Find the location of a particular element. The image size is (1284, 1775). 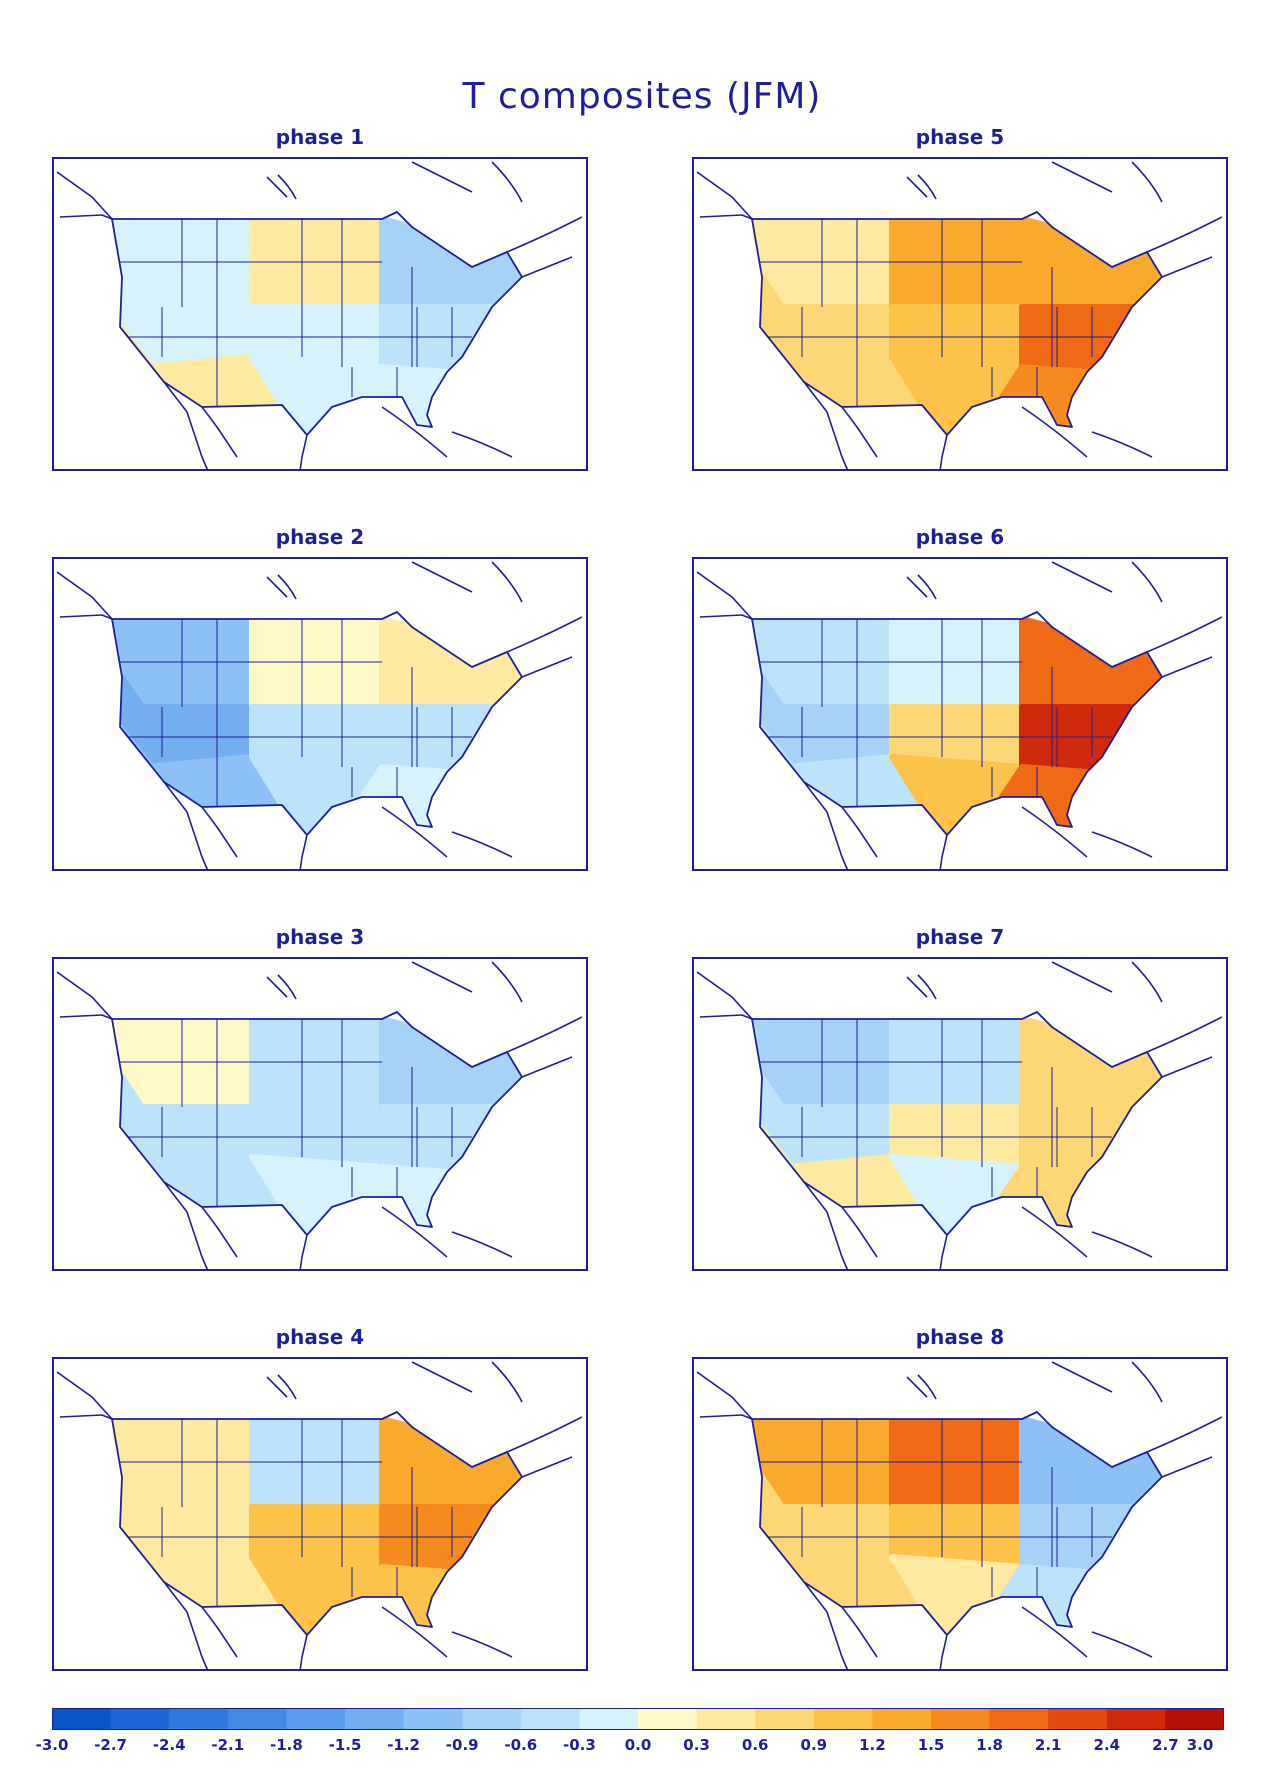

colorbar-tick-label: -1.8 is located at coordinates (286, 1745).